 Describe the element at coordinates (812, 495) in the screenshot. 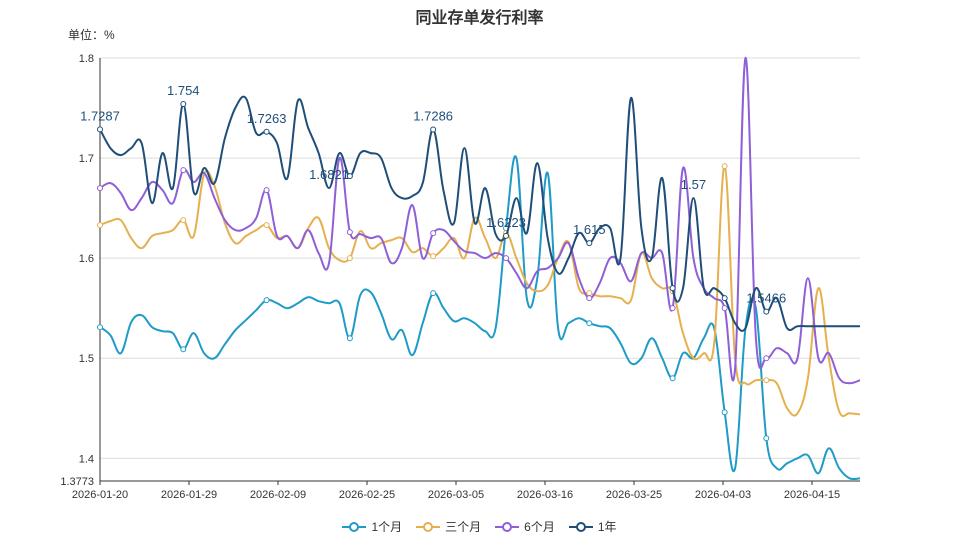

I see `x-tick-label: 2026-04-15` at that location.